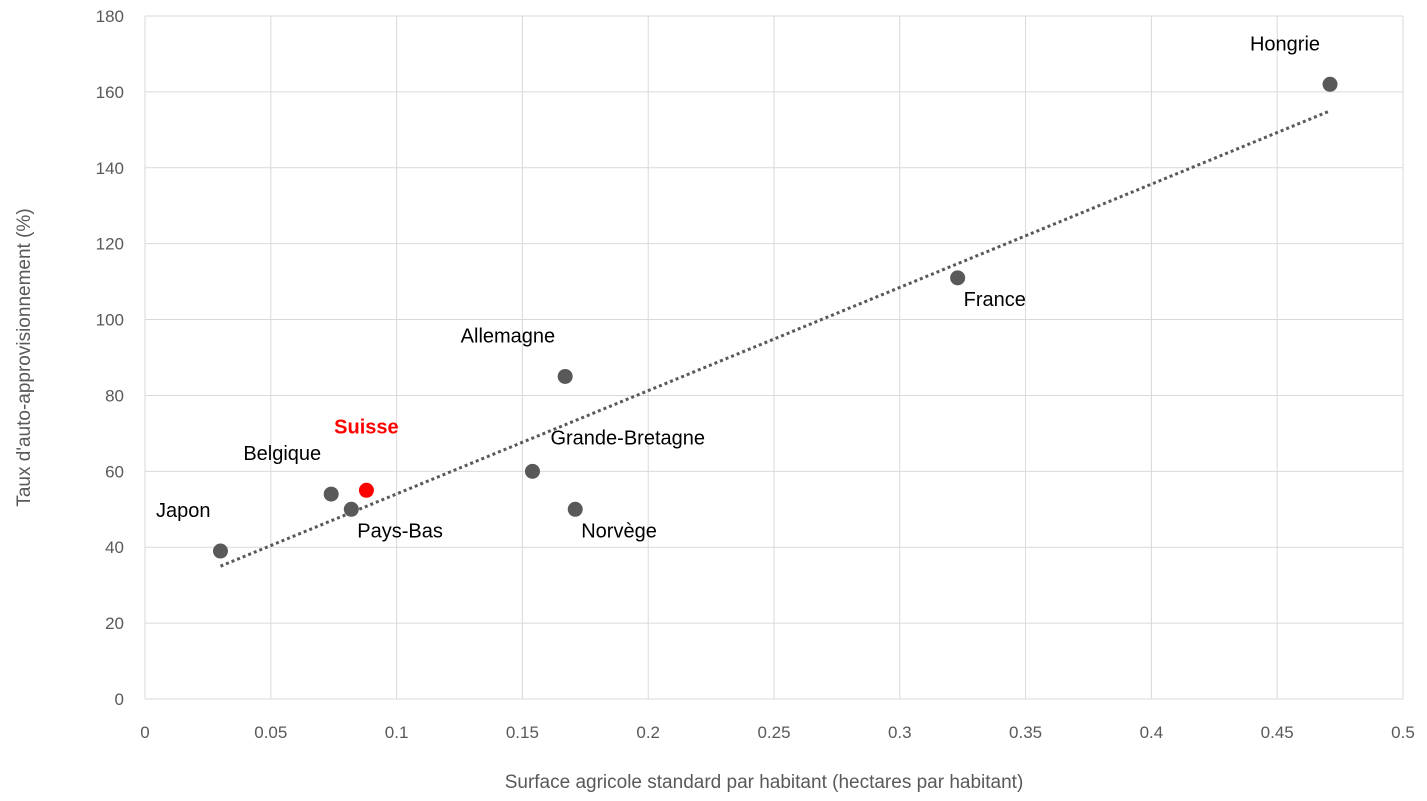 The width and height of the screenshot is (1427, 801). I want to click on data-point-belgique, so click(331, 494).